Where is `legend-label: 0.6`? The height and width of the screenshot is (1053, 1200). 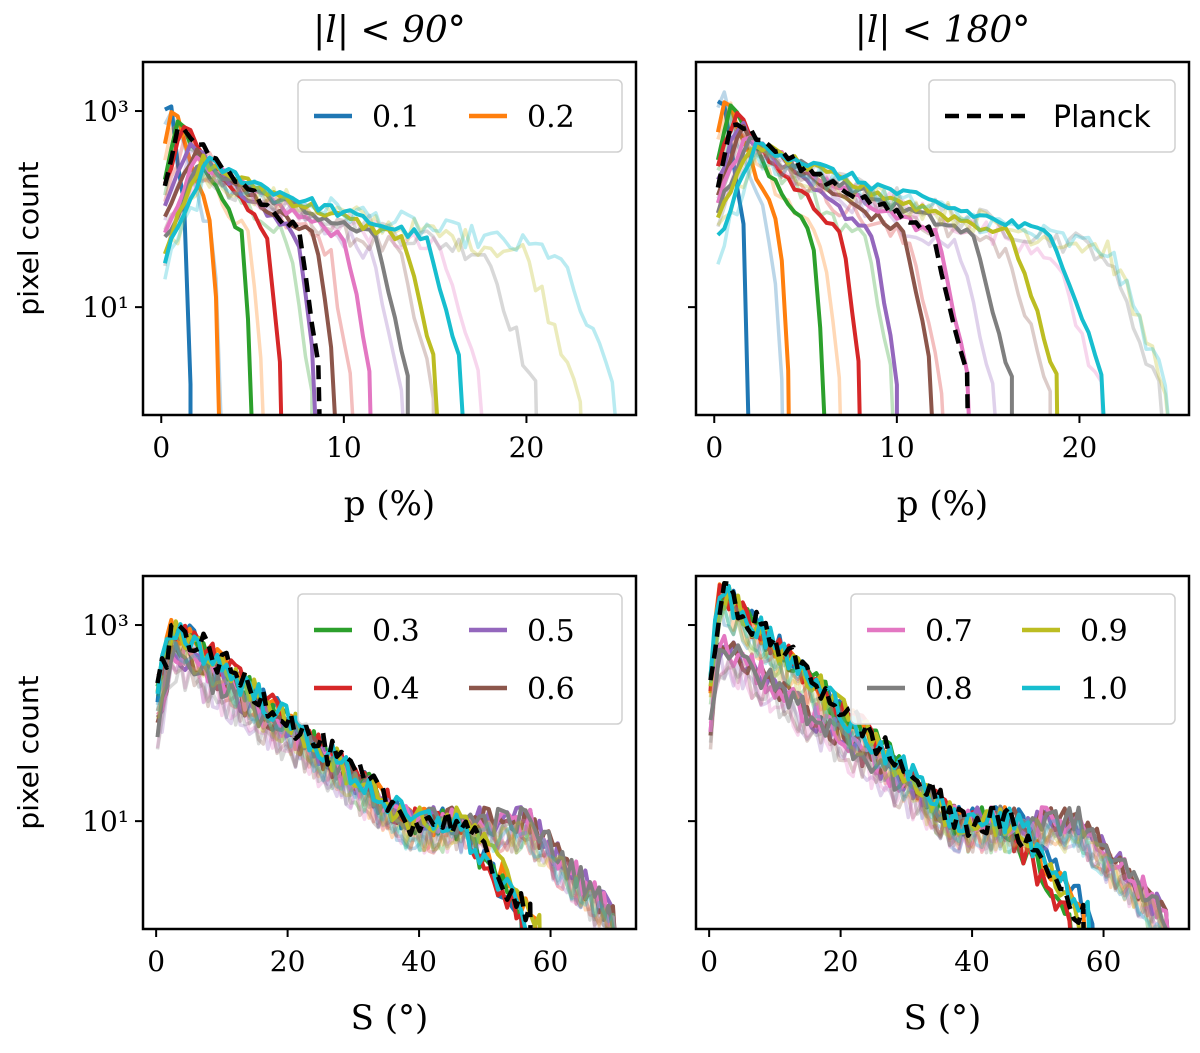 legend-label: 0.6 is located at coordinates (551, 689).